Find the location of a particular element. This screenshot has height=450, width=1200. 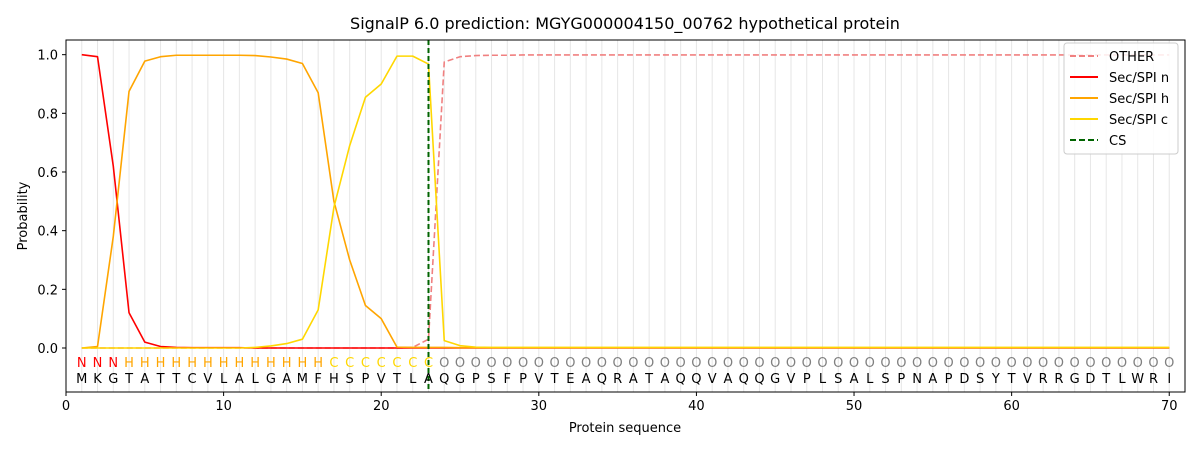

x-tick-label: 50 is located at coordinates (854, 406).